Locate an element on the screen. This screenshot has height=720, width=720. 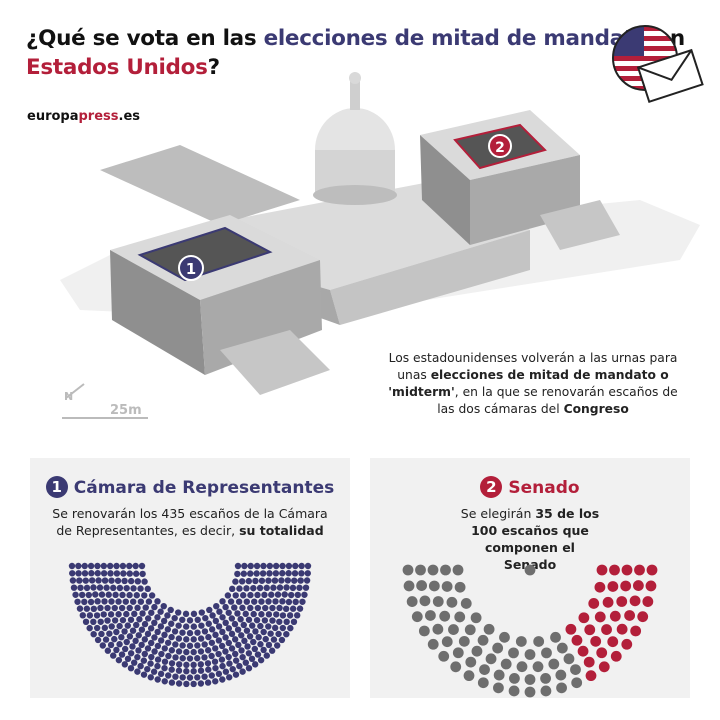
number-1-badge: 1 is located at coordinates (56, 487).